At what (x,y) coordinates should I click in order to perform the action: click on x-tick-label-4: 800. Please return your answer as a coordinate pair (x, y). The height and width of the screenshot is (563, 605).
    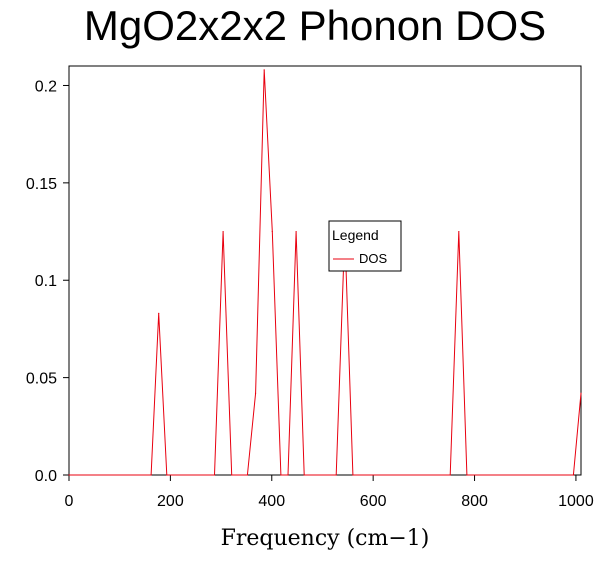
    Looking at the image, I should click on (474, 501).